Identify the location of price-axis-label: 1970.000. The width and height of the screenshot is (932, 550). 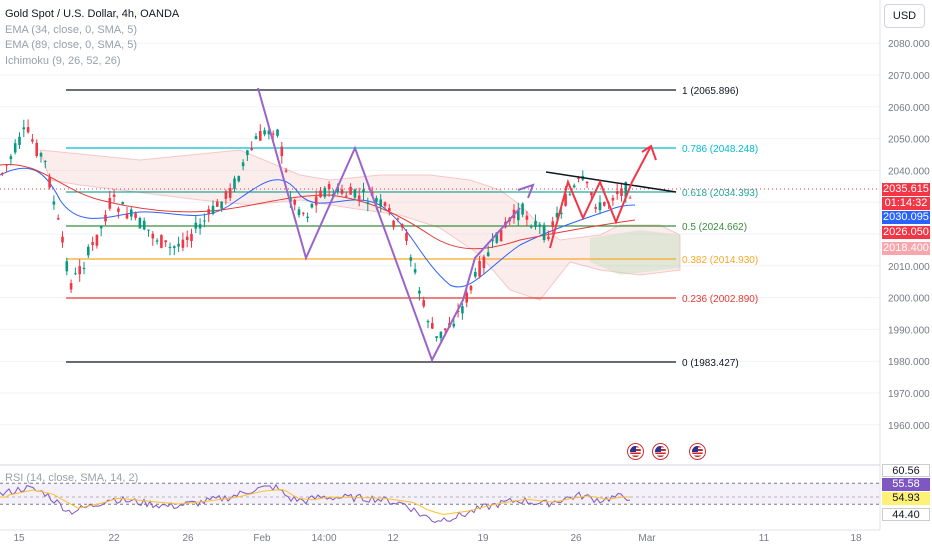
(909, 394).